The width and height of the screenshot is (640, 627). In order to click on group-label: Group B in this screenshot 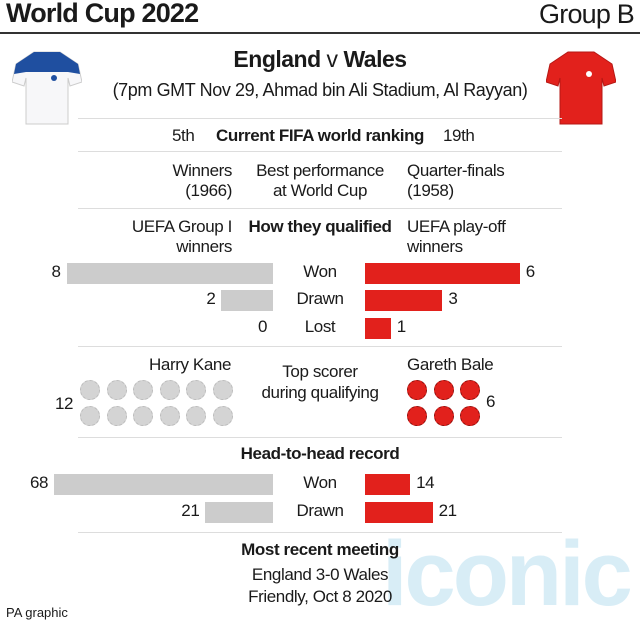, I will do `click(587, 14)`.